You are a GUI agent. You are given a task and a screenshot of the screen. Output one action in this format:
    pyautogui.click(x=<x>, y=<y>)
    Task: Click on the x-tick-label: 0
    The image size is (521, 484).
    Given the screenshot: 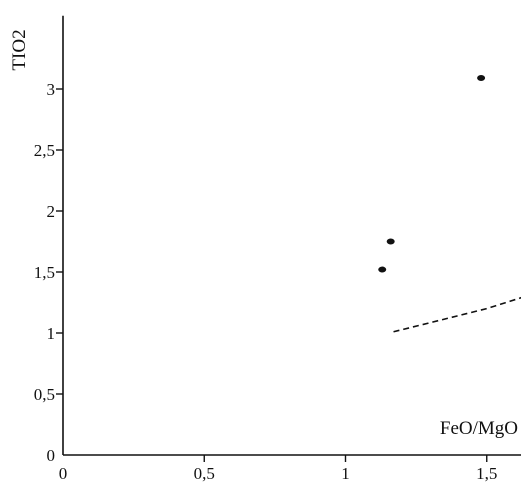 What is the action you would take?
    pyautogui.click(x=63, y=473)
    